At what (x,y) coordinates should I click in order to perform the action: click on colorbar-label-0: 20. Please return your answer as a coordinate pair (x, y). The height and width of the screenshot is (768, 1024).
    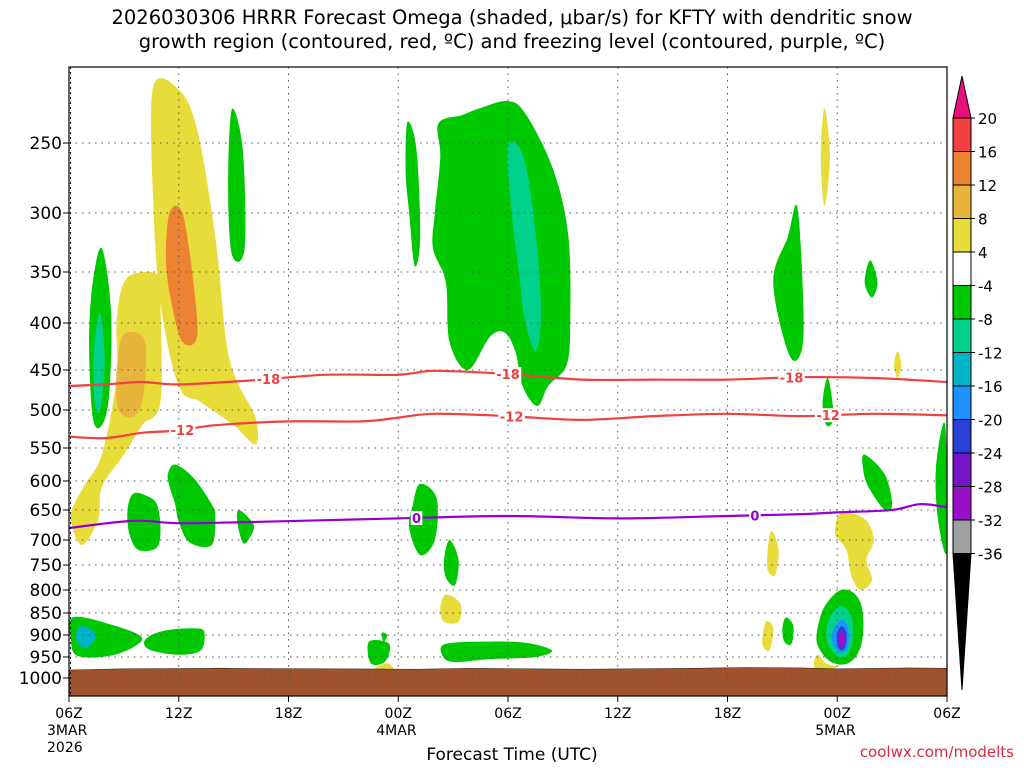
    Looking at the image, I should click on (987, 119).